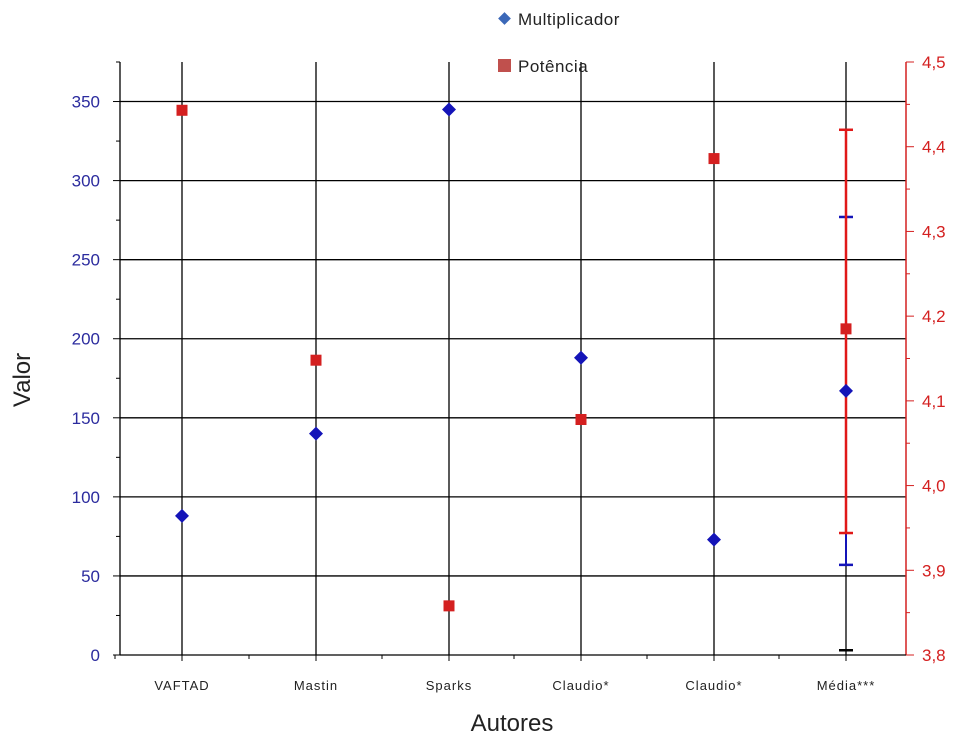 The image size is (961, 738). I want to click on legend-potencia-label: Potência, so click(553, 66).